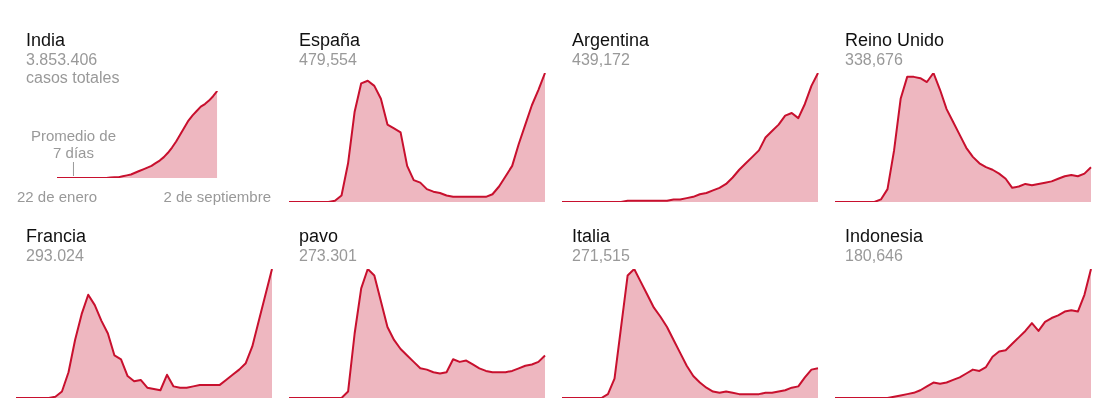 This screenshot has width=1116, height=416. What do you see at coordinates (328, 256) in the screenshot?
I see `chart-subtitle: 273.301` at bounding box center [328, 256].